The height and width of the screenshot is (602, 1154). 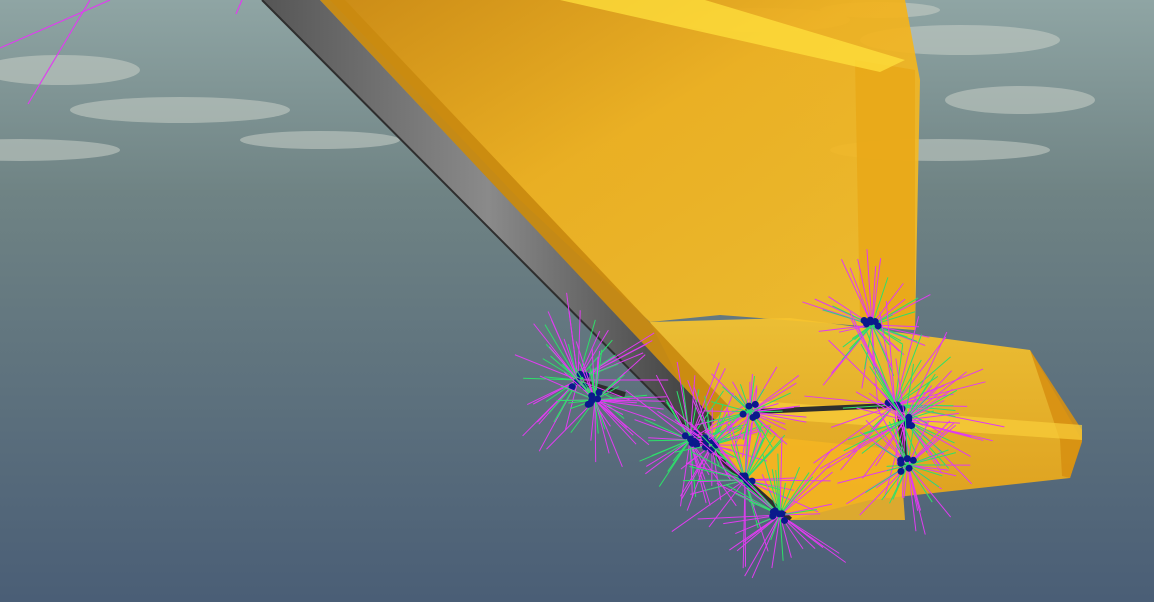 I want to click on body-fin-edge, so click(x=1056, y=414).